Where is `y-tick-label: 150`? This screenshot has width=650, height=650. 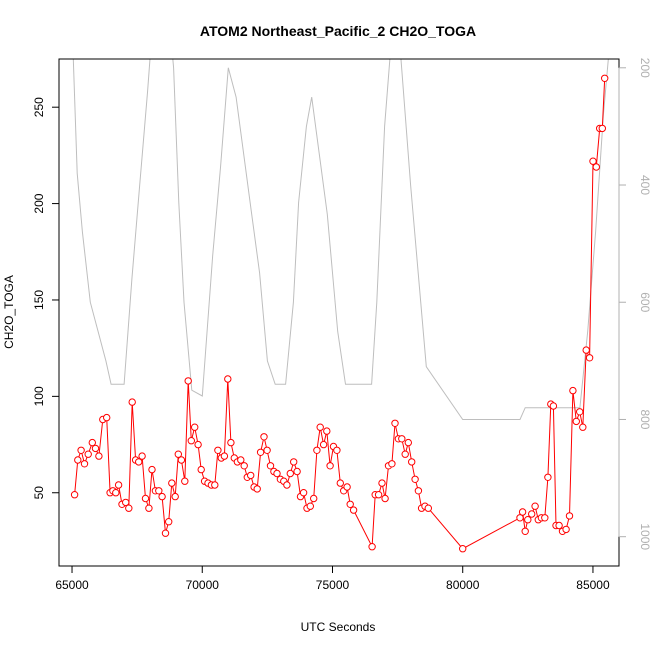
y-tick-label: 150 is located at coordinates (39, 300).